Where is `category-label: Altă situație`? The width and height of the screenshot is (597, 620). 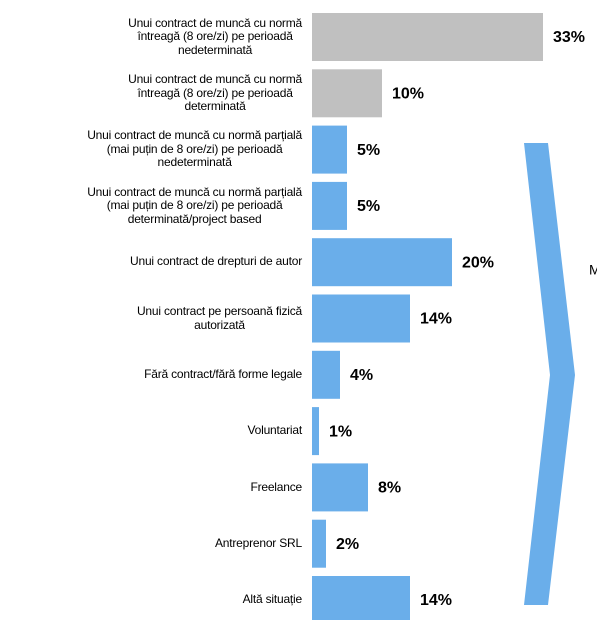
category-label: Altă situație is located at coordinates (272, 599).